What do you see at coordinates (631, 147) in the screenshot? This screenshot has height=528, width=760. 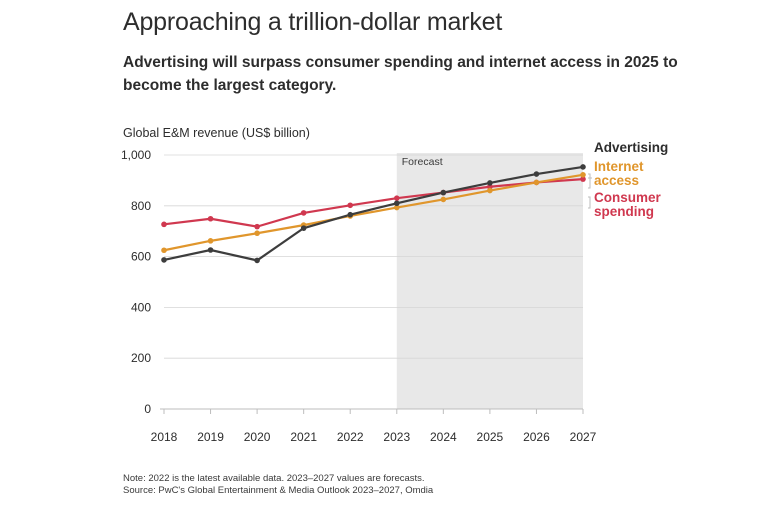 I see `legend-label-advertising: Advertising` at bounding box center [631, 147].